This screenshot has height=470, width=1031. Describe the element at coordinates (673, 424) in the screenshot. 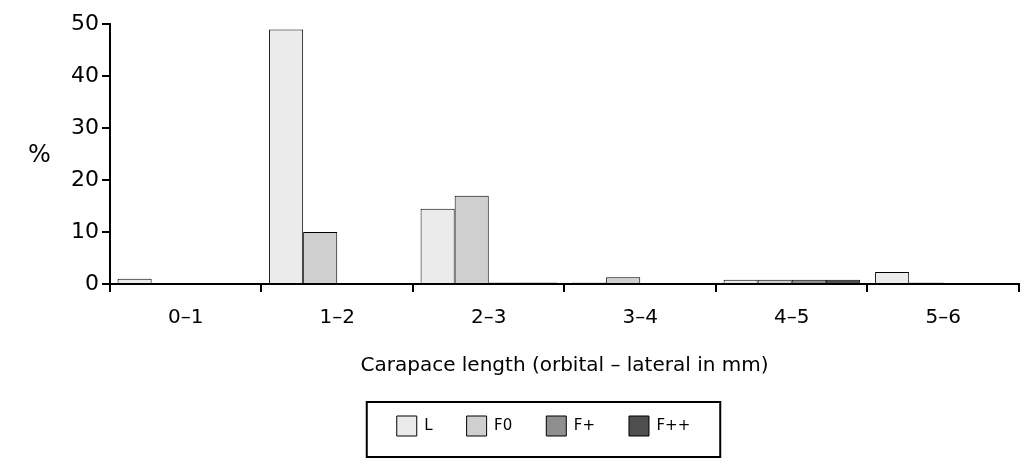

I see `legend-label: F++` at that location.